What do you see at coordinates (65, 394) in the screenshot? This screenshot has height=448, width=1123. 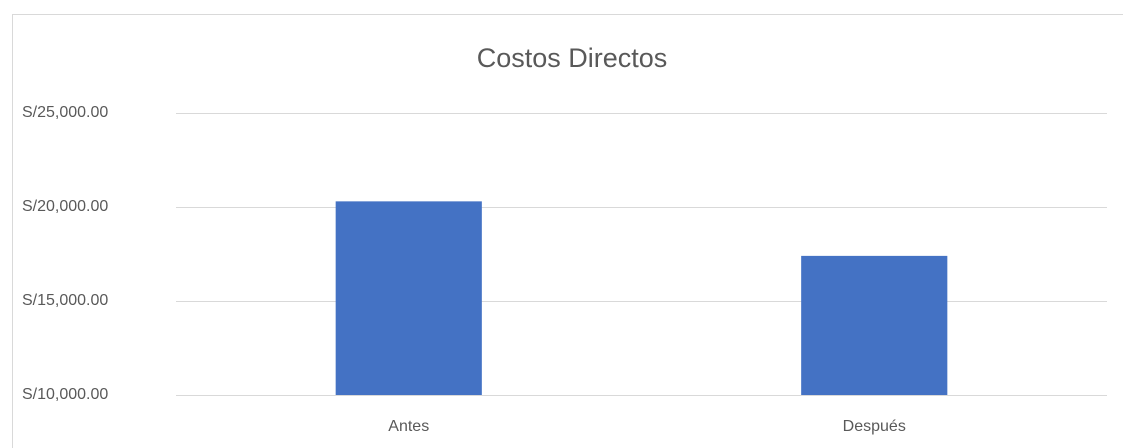 I see `y-tick-label: S/10,000.00` at bounding box center [65, 394].